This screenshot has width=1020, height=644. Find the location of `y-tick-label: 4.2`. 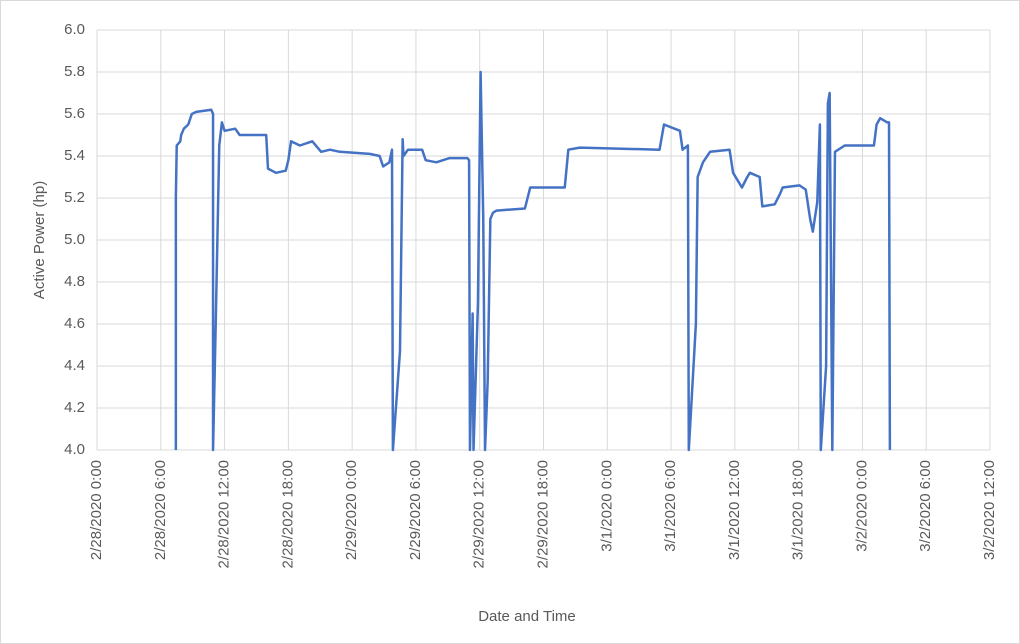

y-tick-label: 4.2 is located at coordinates (74, 407).